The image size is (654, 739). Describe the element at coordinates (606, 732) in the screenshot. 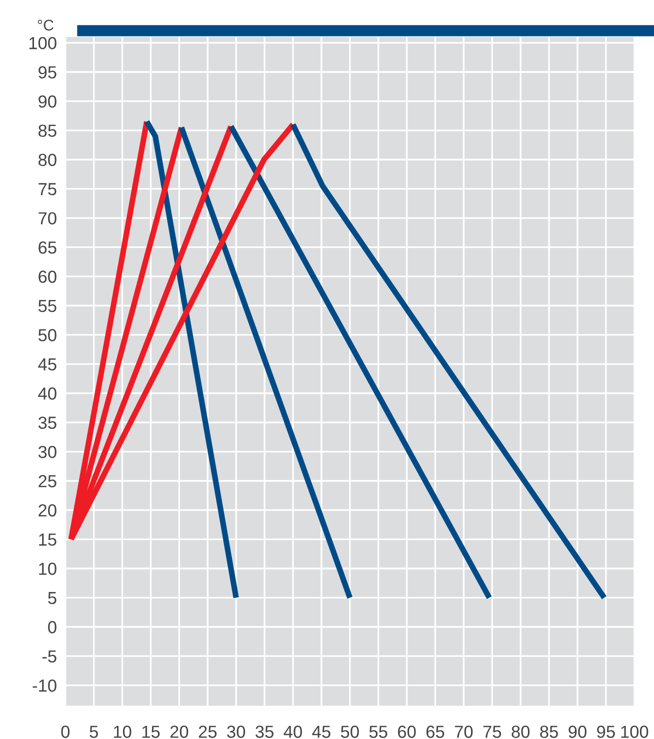

I see `x-tick-label: 95` at that location.